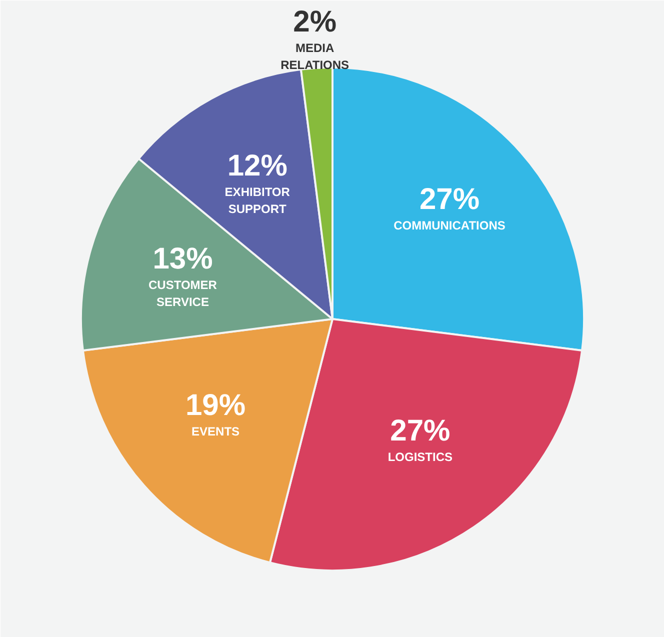 This screenshot has height=637, width=664. I want to click on data-label: 13%, so click(182, 259).